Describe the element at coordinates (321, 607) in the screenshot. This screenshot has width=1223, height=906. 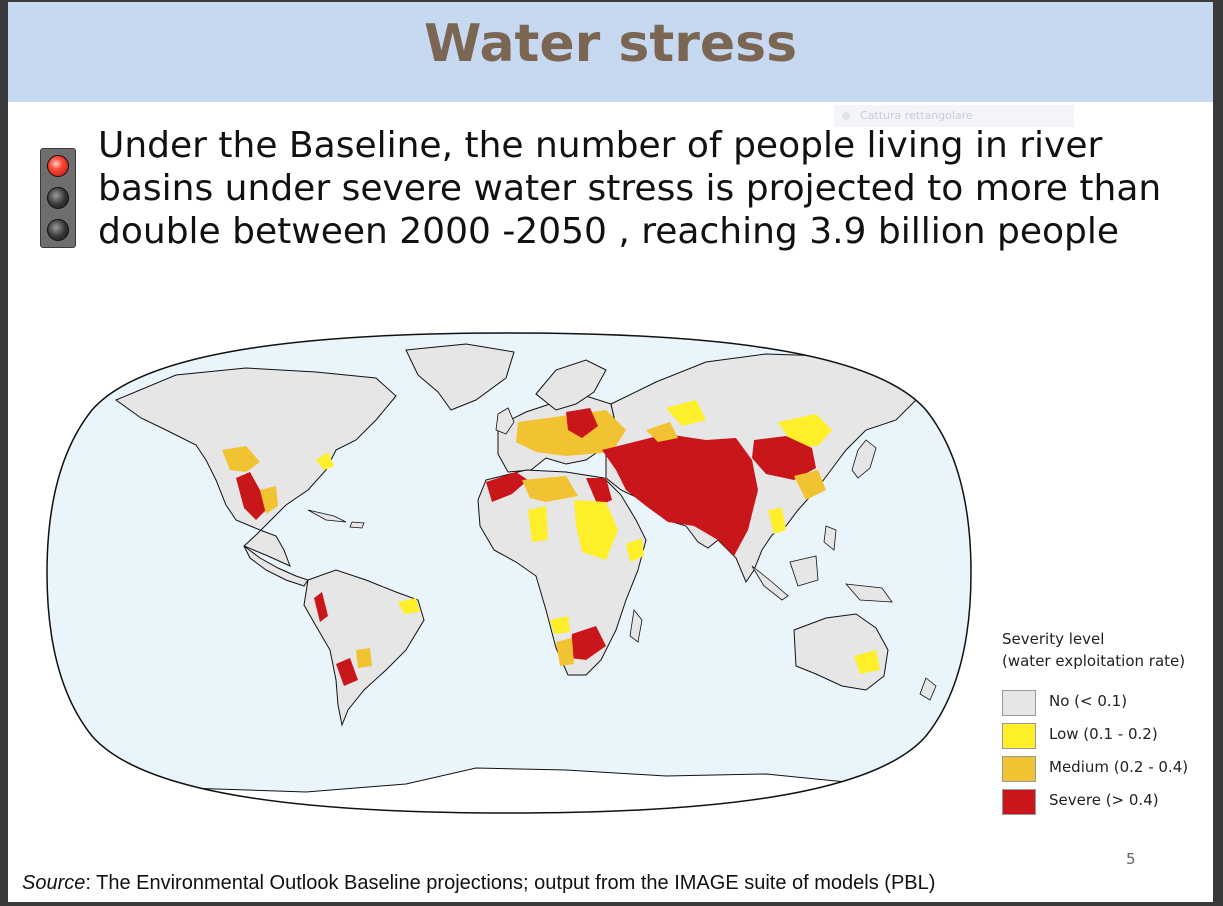
I see `stress-peru-severe` at that location.